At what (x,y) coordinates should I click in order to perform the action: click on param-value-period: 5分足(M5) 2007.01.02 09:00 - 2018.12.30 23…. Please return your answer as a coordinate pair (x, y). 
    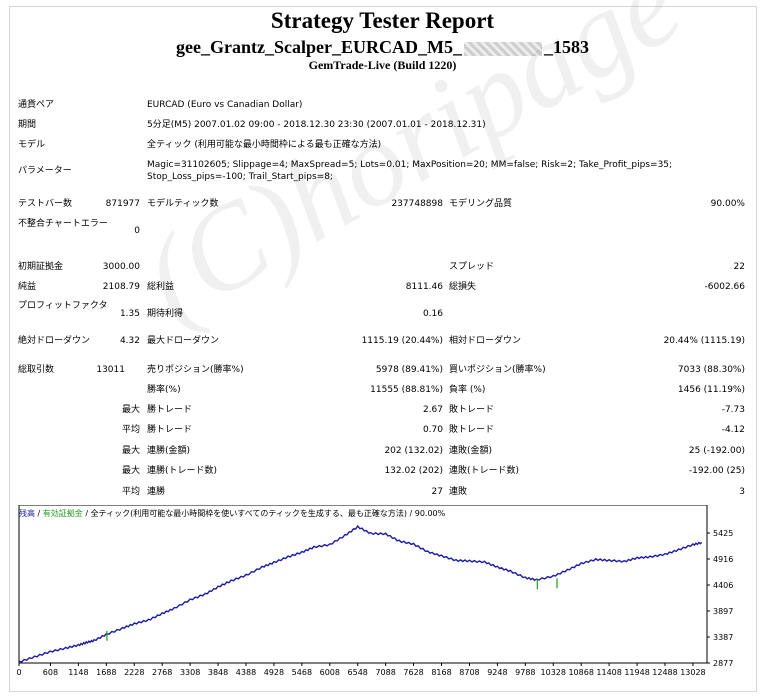
    Looking at the image, I should click on (316, 125).